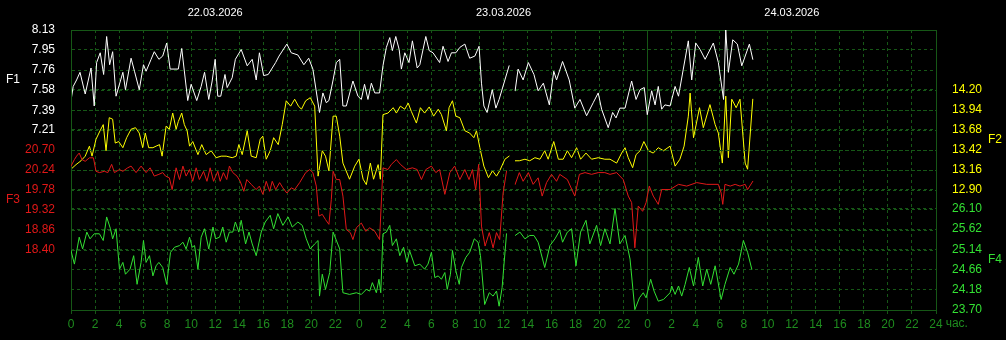  Describe the element at coordinates (215, 12) in the screenshot. I see `x2-tick-label: 22.03.2026` at that location.